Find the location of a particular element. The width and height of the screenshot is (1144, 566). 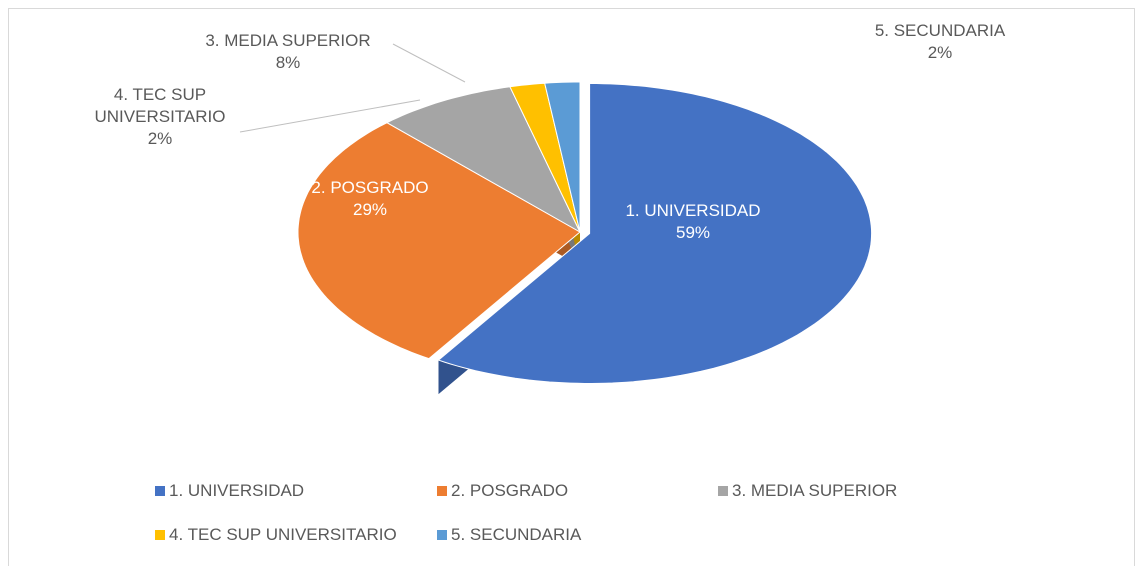

data-label: 1. UNIVERSIDAD 59% is located at coordinates (693, 222).